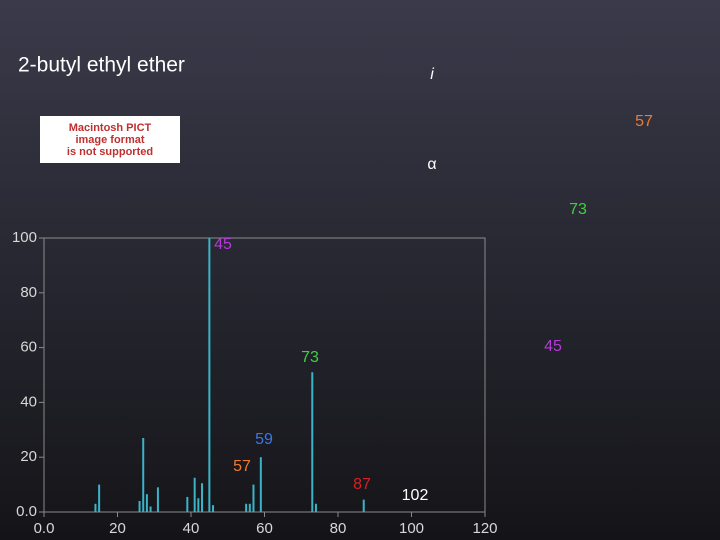 The height and width of the screenshot is (540, 720). What do you see at coordinates (338, 528) in the screenshot?
I see `x-tick-label: 80` at bounding box center [338, 528].